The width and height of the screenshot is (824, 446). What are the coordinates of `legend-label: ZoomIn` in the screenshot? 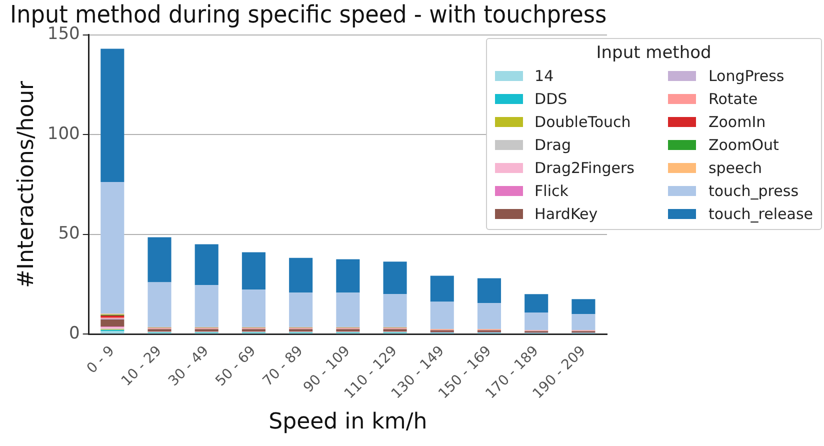 It's located at (737, 122).